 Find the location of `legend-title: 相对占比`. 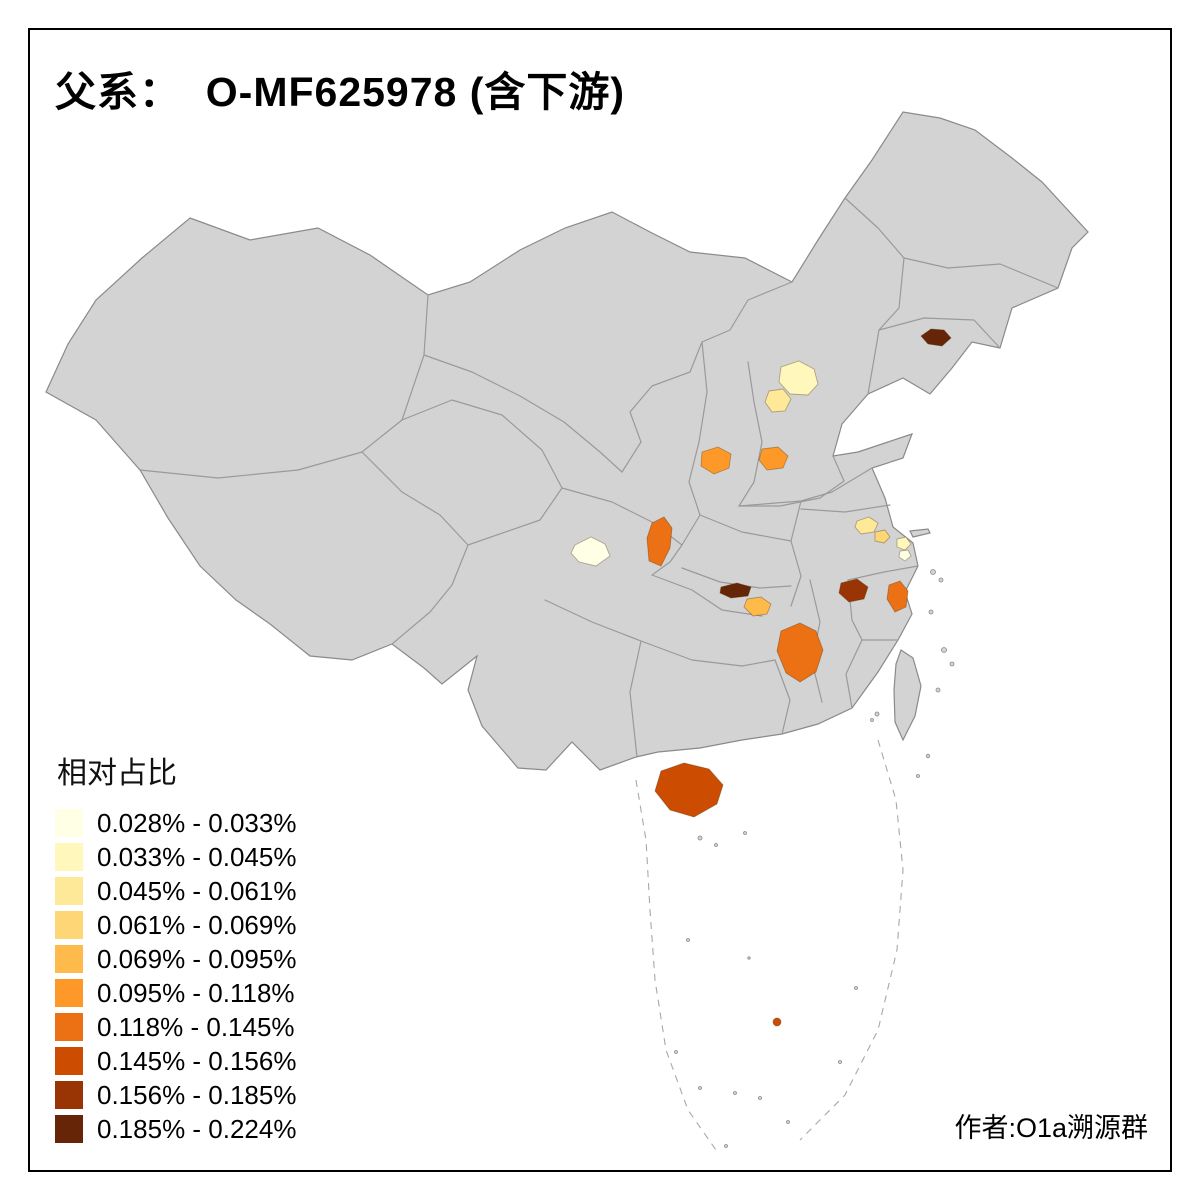

legend-title: 相对占比 is located at coordinates (117, 773).